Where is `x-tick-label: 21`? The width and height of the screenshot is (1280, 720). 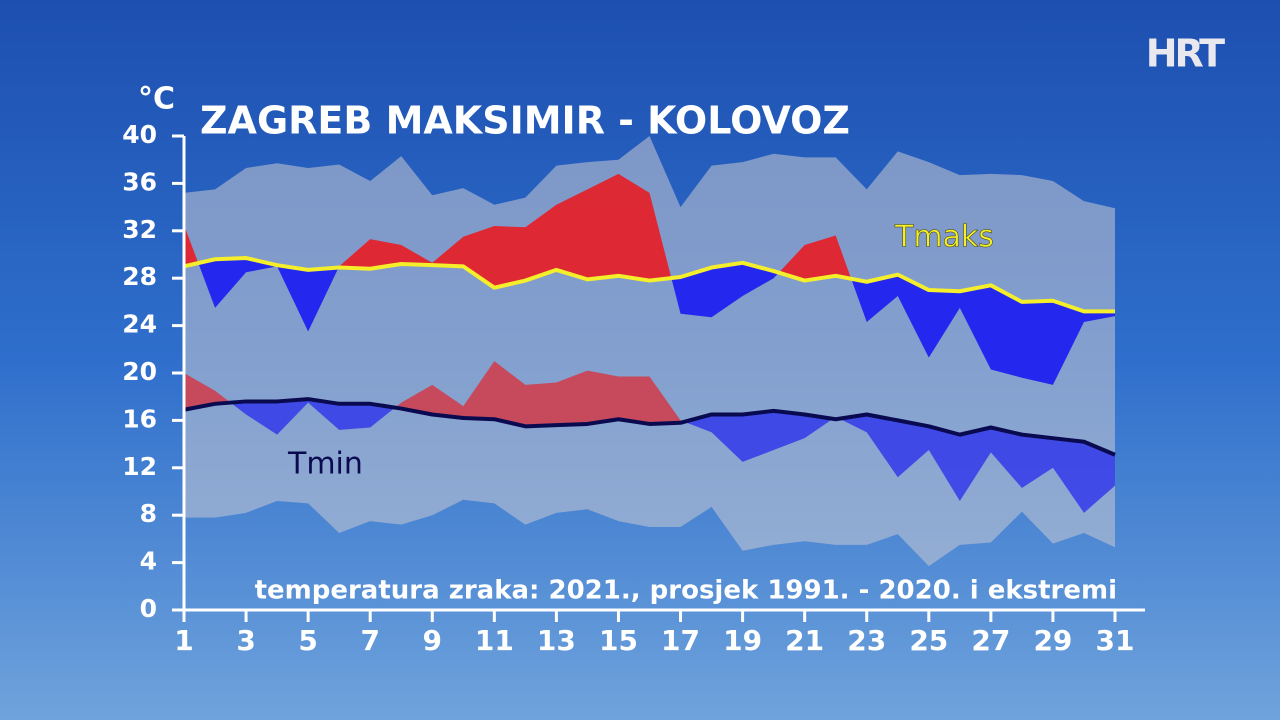 x-tick-label: 21 is located at coordinates (804, 640).